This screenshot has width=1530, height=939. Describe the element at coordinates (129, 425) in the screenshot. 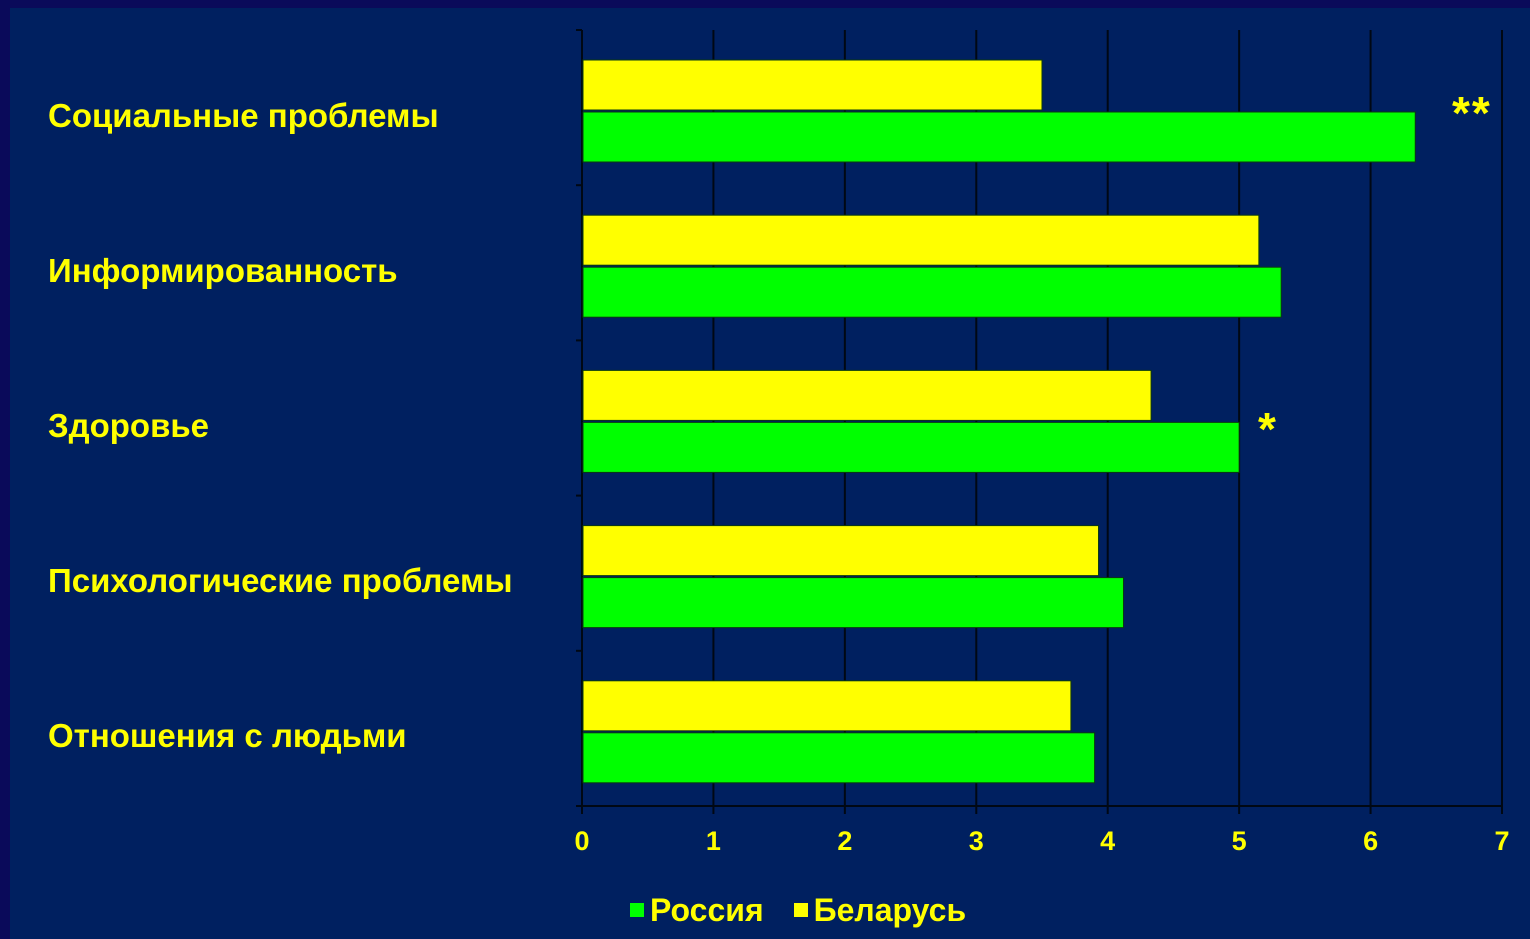

I see `category-label-health: Здоровье` at that location.